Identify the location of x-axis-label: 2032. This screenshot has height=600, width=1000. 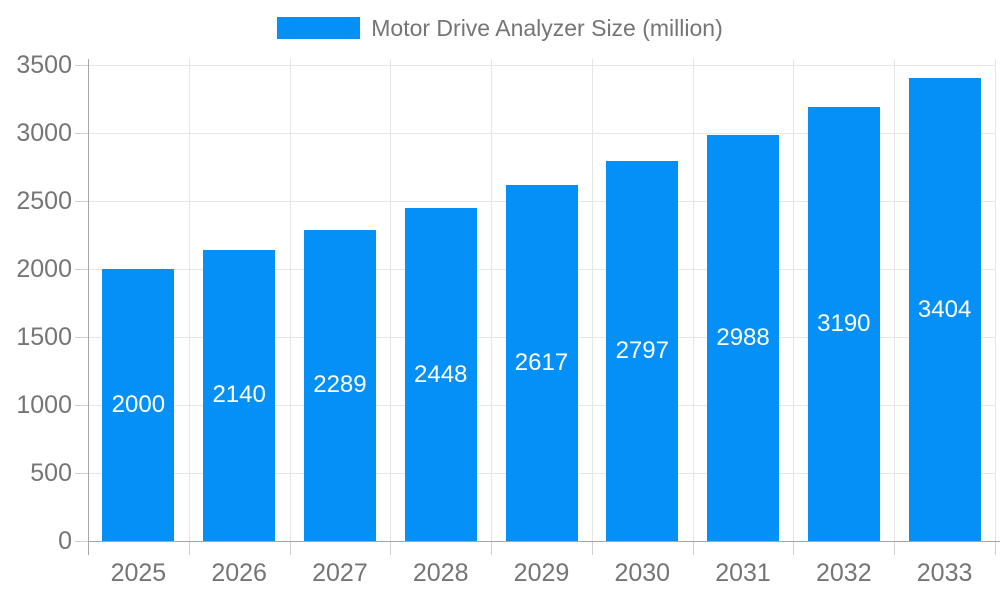
(844, 573).